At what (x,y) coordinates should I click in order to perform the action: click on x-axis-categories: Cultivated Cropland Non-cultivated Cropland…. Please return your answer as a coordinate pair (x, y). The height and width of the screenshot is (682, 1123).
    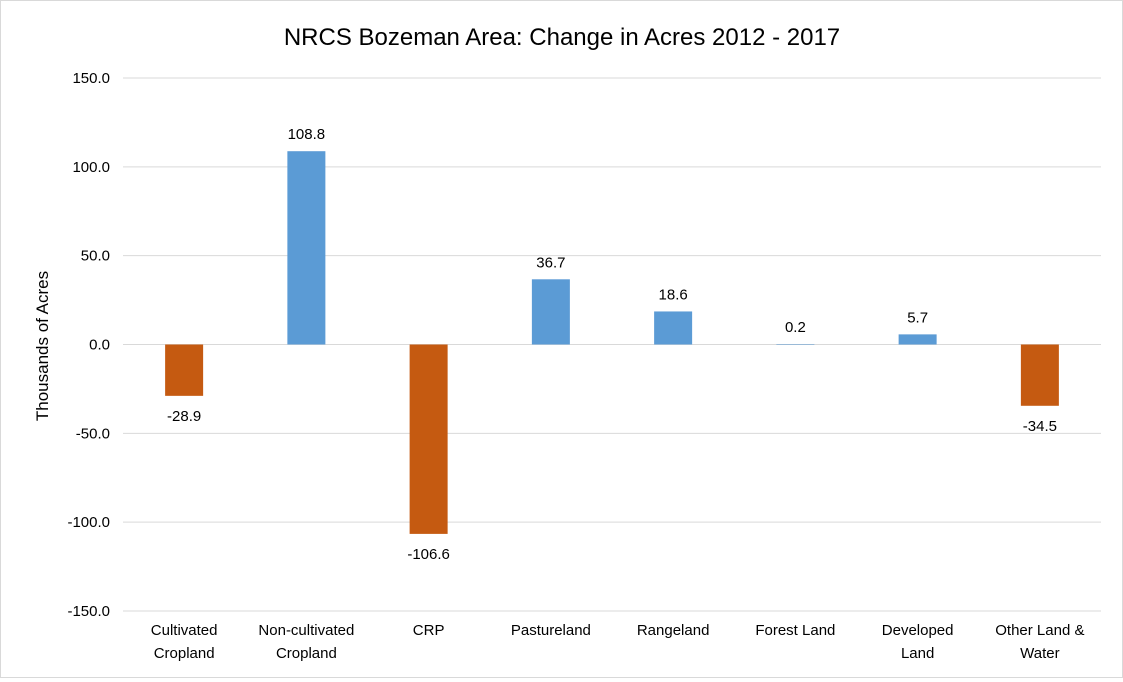
    Looking at the image, I should click on (618, 642).